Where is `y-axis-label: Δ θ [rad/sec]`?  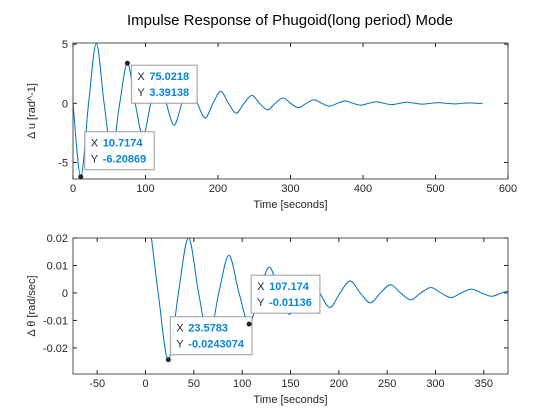 y-axis-label: Δ θ [rad/sec] is located at coordinates (32, 305).